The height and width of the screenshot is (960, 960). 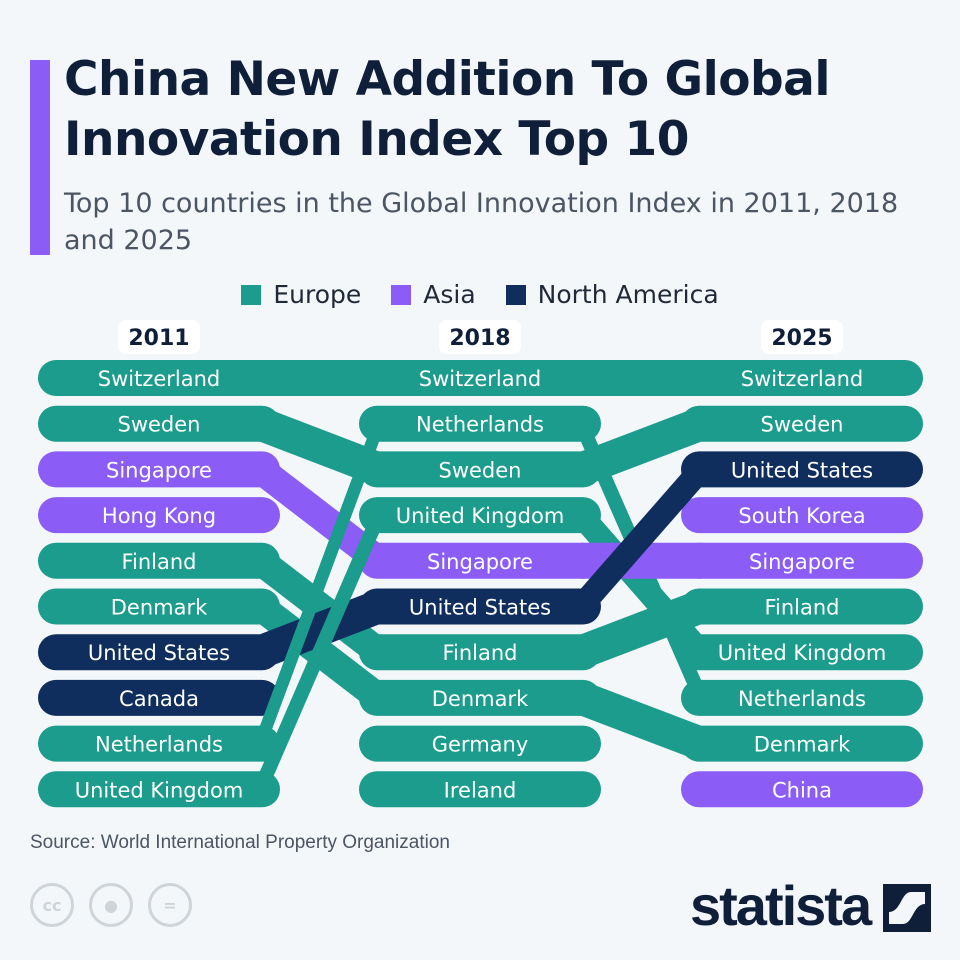 I want to click on rank-pill-south-korea, so click(x=802, y=515).